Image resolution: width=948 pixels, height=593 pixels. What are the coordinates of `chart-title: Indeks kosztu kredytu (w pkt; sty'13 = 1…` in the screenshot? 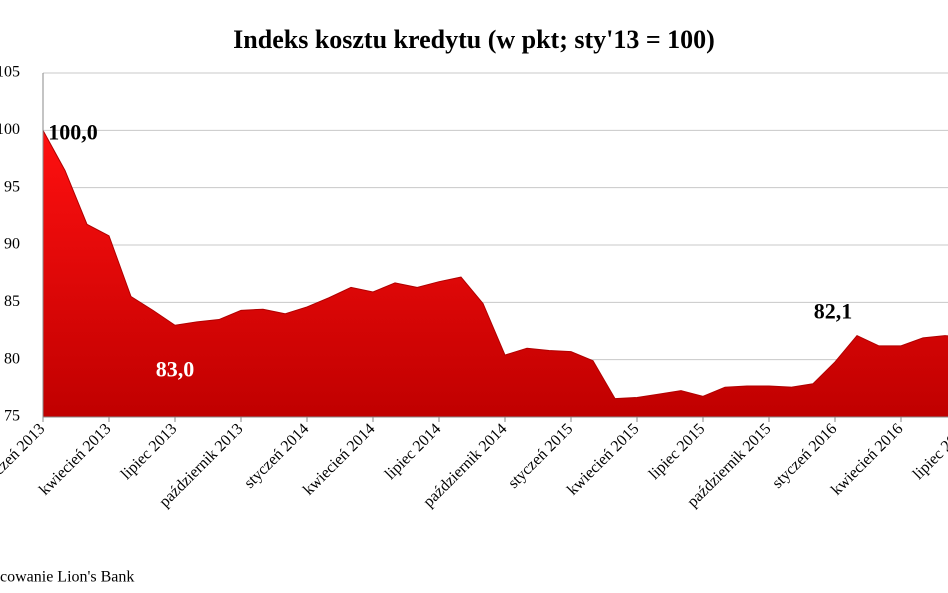 It's located at (474, 39).